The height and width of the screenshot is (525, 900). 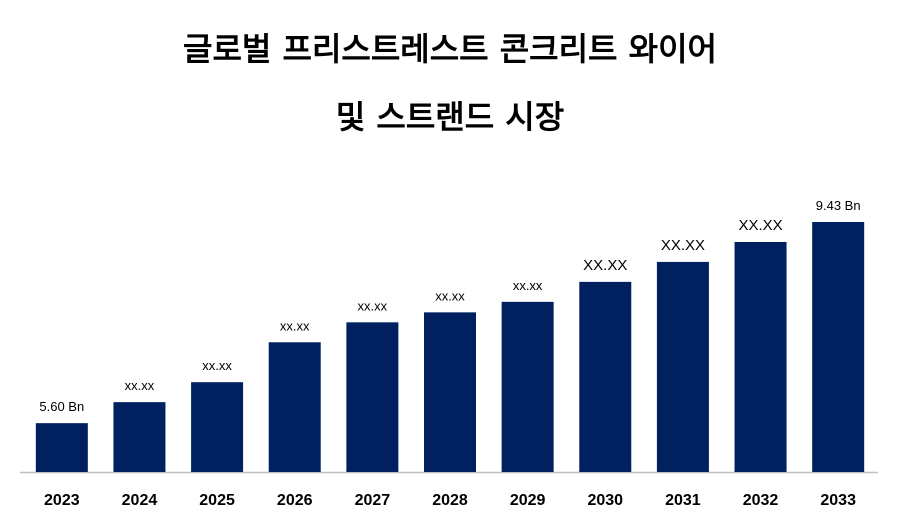 What do you see at coordinates (605, 500) in the screenshot?
I see `x-tick-label: 2030` at bounding box center [605, 500].